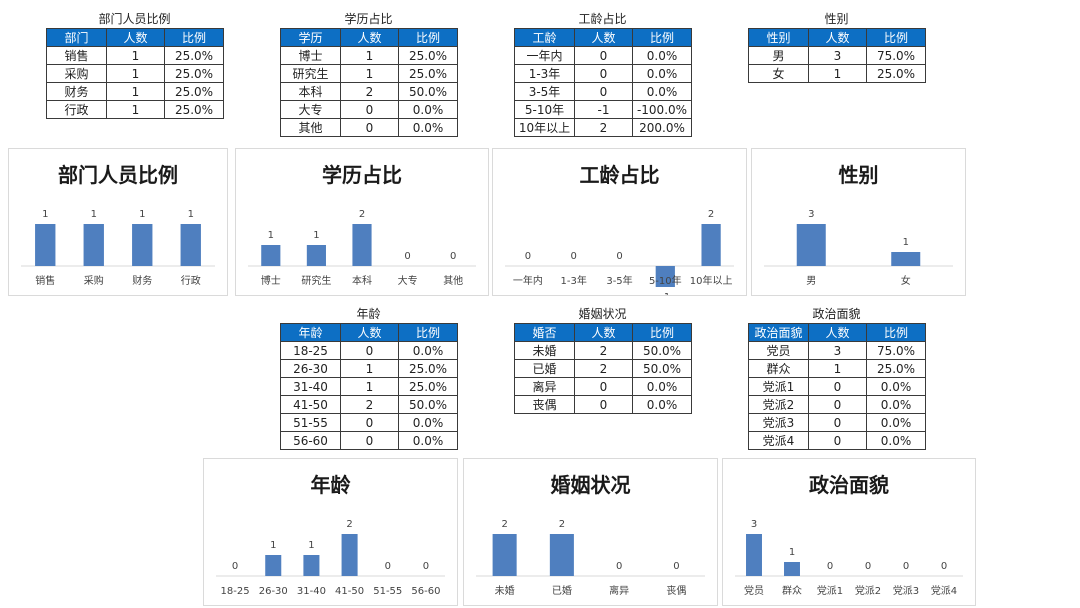  Describe the element at coordinates (316, 280) in the screenshot. I see `category-label: 研究生` at that location.